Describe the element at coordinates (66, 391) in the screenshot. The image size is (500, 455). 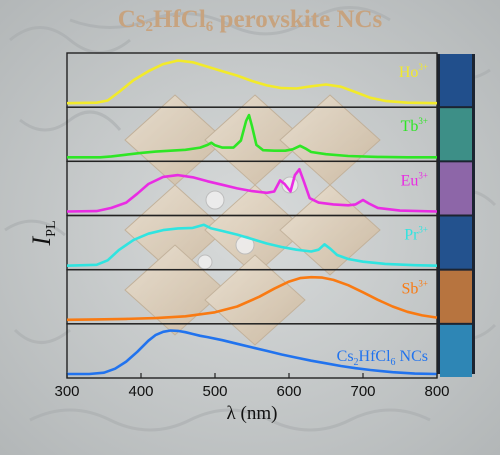
I see `x-tick-label: 300` at that location.